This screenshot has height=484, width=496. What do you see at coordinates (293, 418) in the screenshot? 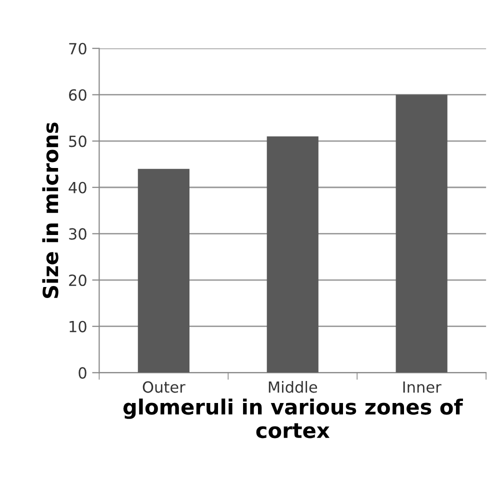
I see `x-axis-title: glomeruli in various zones of cortex` at bounding box center [293, 418].